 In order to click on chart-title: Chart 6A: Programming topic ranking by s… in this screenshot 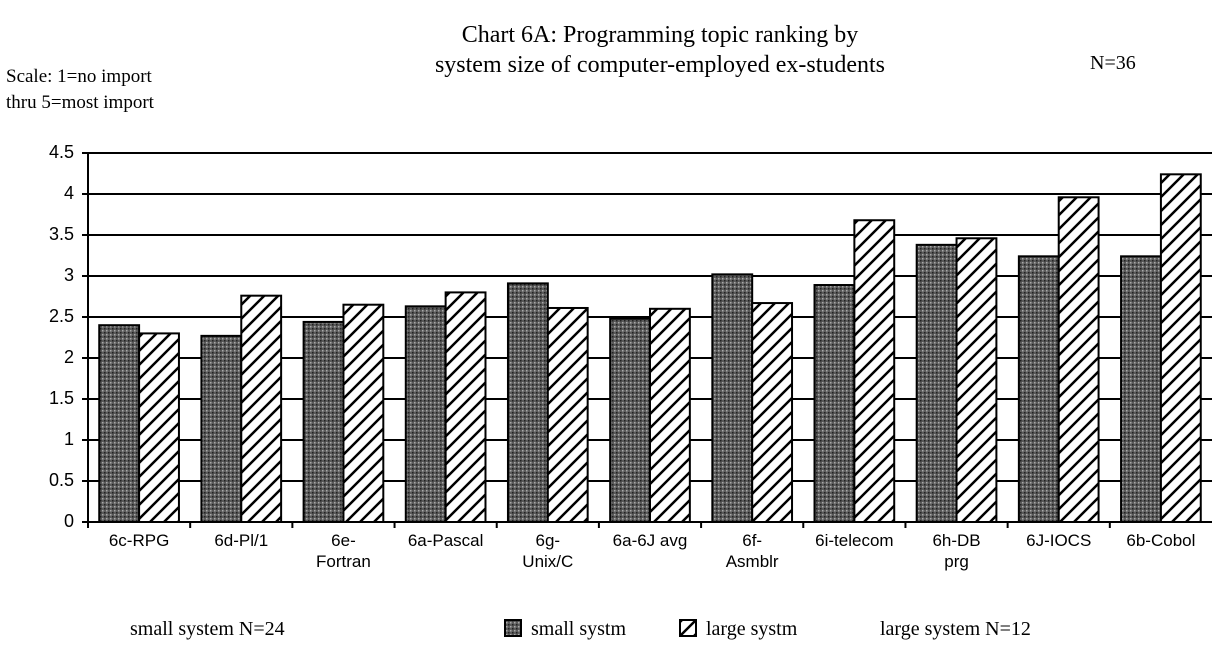, I will do `click(660, 50)`.